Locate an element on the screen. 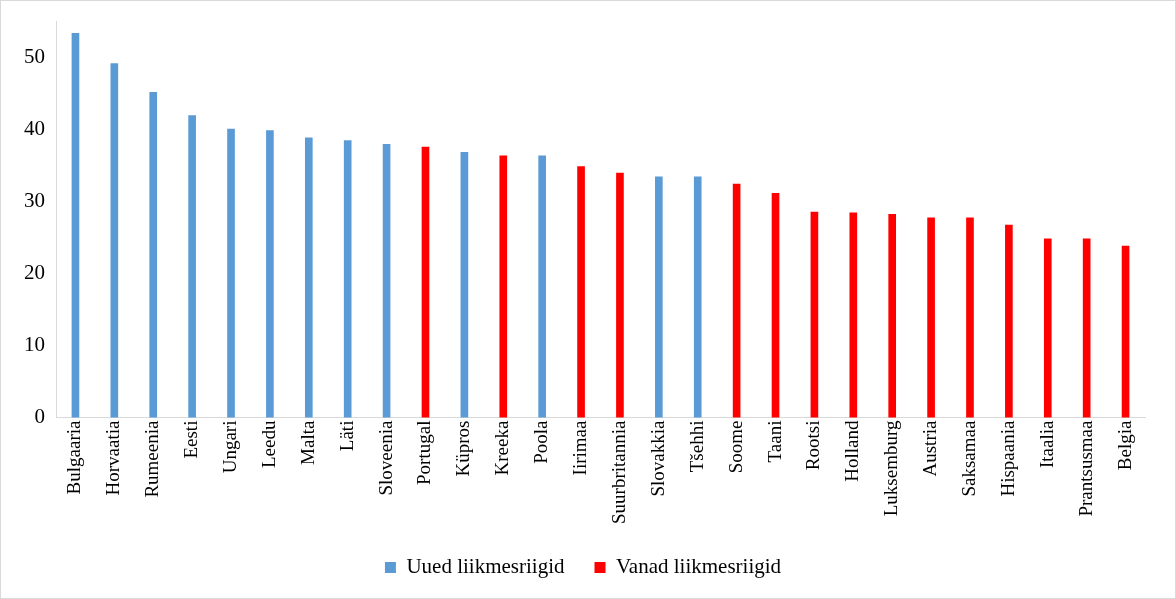 This screenshot has width=1176, height=599. legend-label: Vanad liikmesriigid is located at coordinates (699, 566).